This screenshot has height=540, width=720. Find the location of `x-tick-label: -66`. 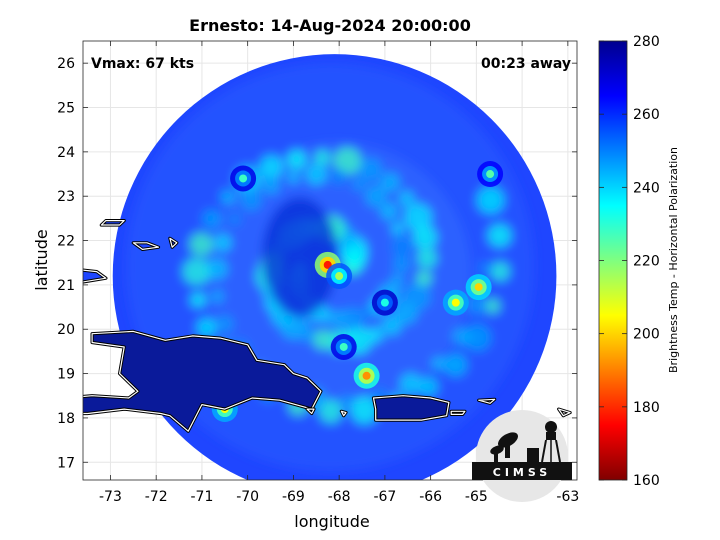

x-tick-label: -66 is located at coordinates (430, 497).